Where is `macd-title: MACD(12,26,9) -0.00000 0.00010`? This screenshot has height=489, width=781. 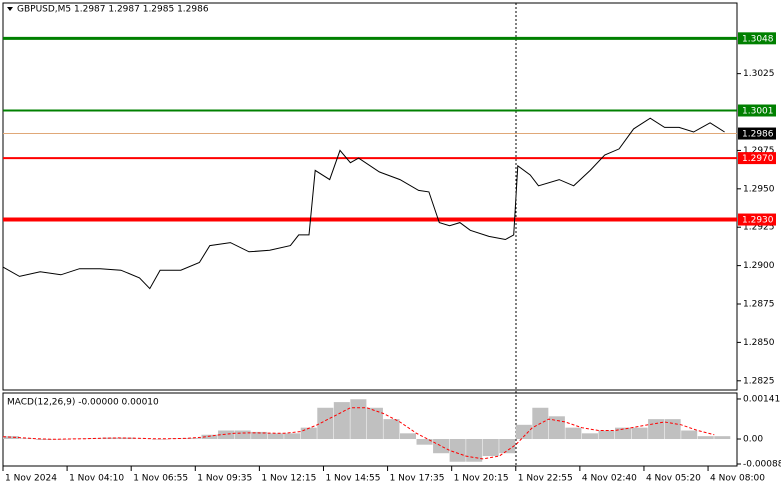
macd-title: MACD(12,26,9) -0.00000 0.00010 is located at coordinates (83, 403).